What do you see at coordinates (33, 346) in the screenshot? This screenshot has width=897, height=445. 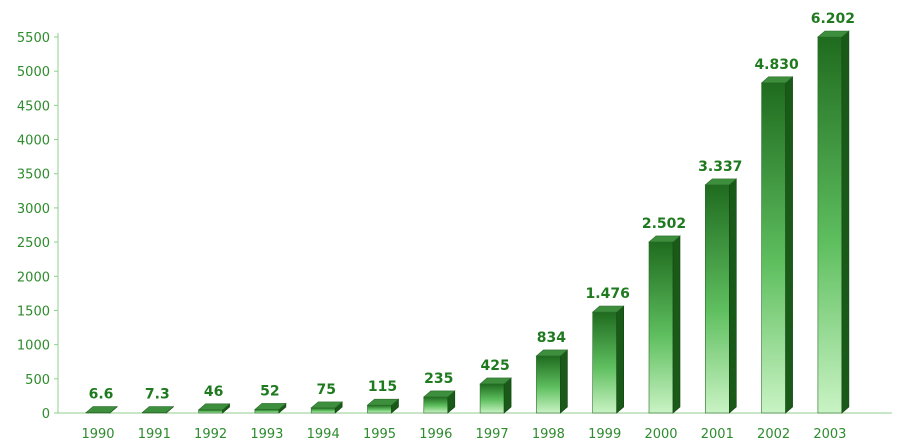 I see `y-tick-label: 1000` at bounding box center [33, 346].